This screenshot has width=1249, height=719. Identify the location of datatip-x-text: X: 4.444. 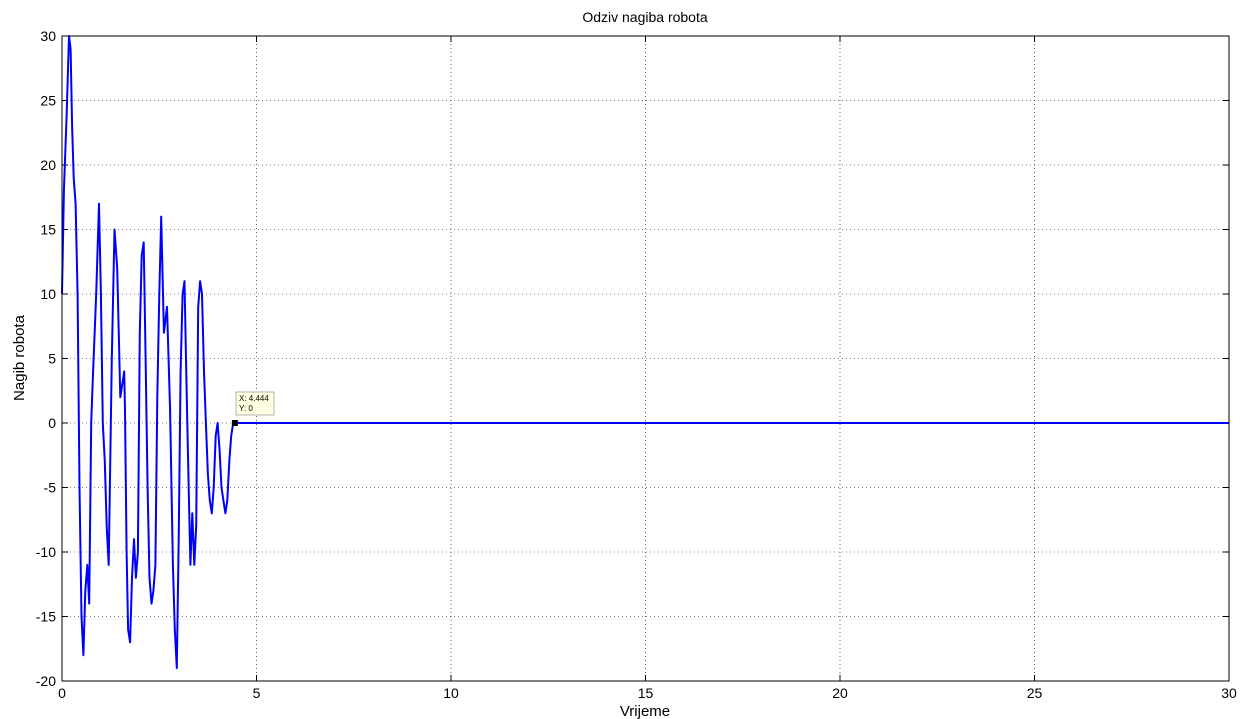
(254, 398).